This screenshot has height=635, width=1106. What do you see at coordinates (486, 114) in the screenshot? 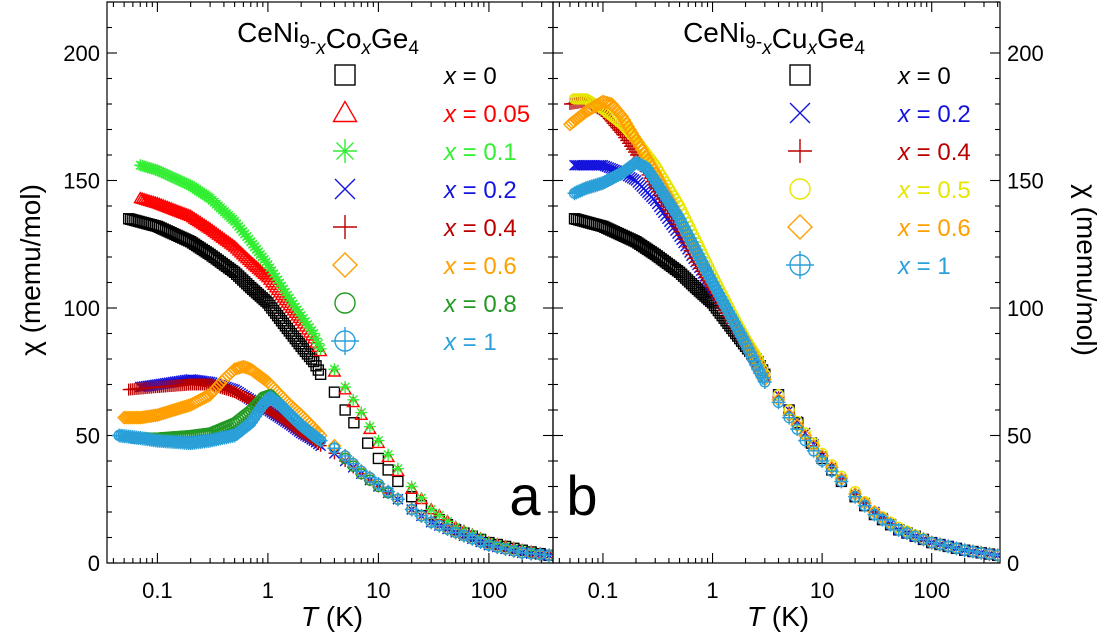
I see `legend-label: x = 0.05` at bounding box center [486, 114].